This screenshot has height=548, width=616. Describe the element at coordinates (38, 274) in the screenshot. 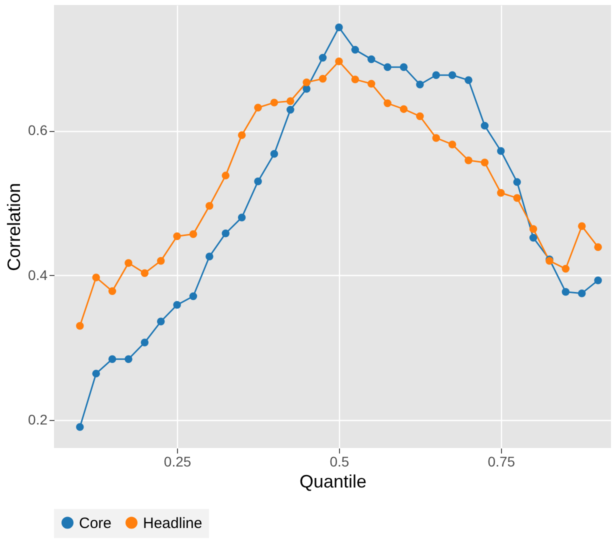

I see `y-tick-label: 0.4` at that location.